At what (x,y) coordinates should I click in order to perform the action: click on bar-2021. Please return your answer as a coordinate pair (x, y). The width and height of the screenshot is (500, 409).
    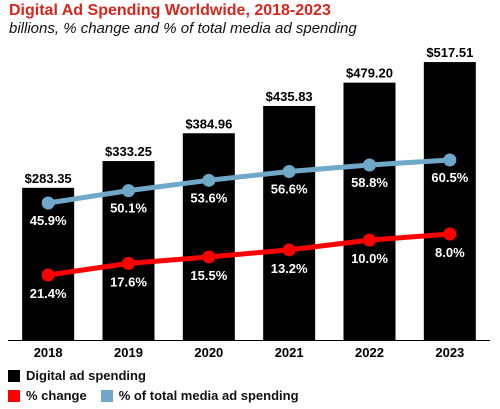
    Looking at the image, I should click on (289, 222).